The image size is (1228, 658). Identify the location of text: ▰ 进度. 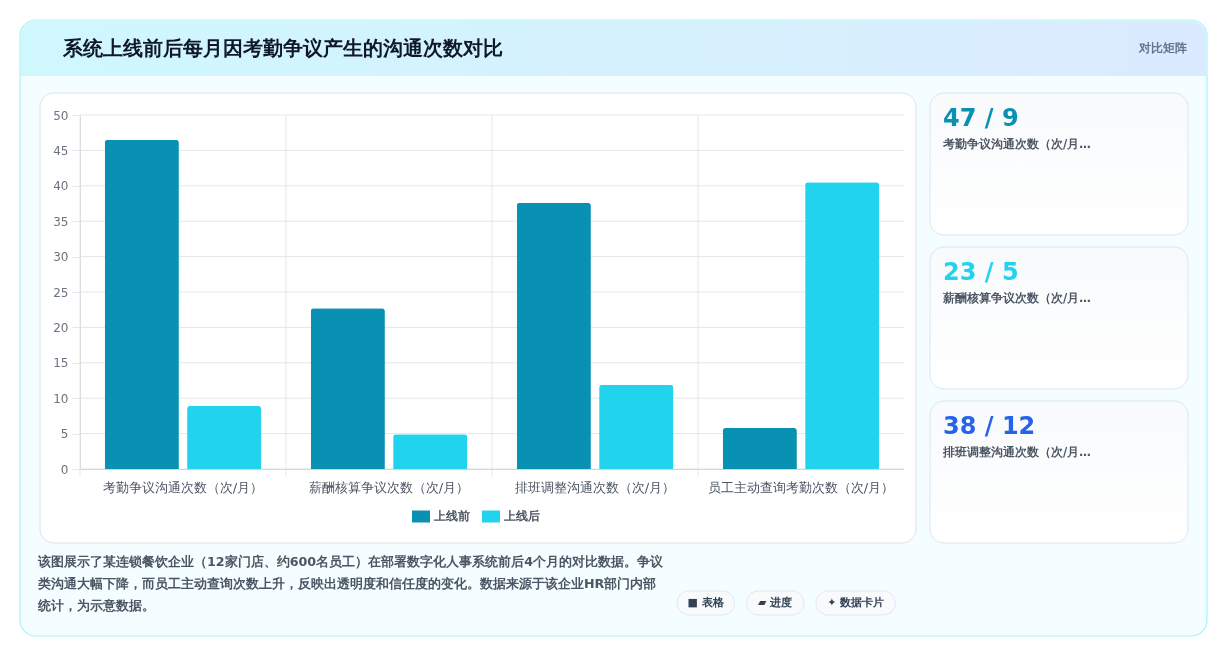
(775, 602).